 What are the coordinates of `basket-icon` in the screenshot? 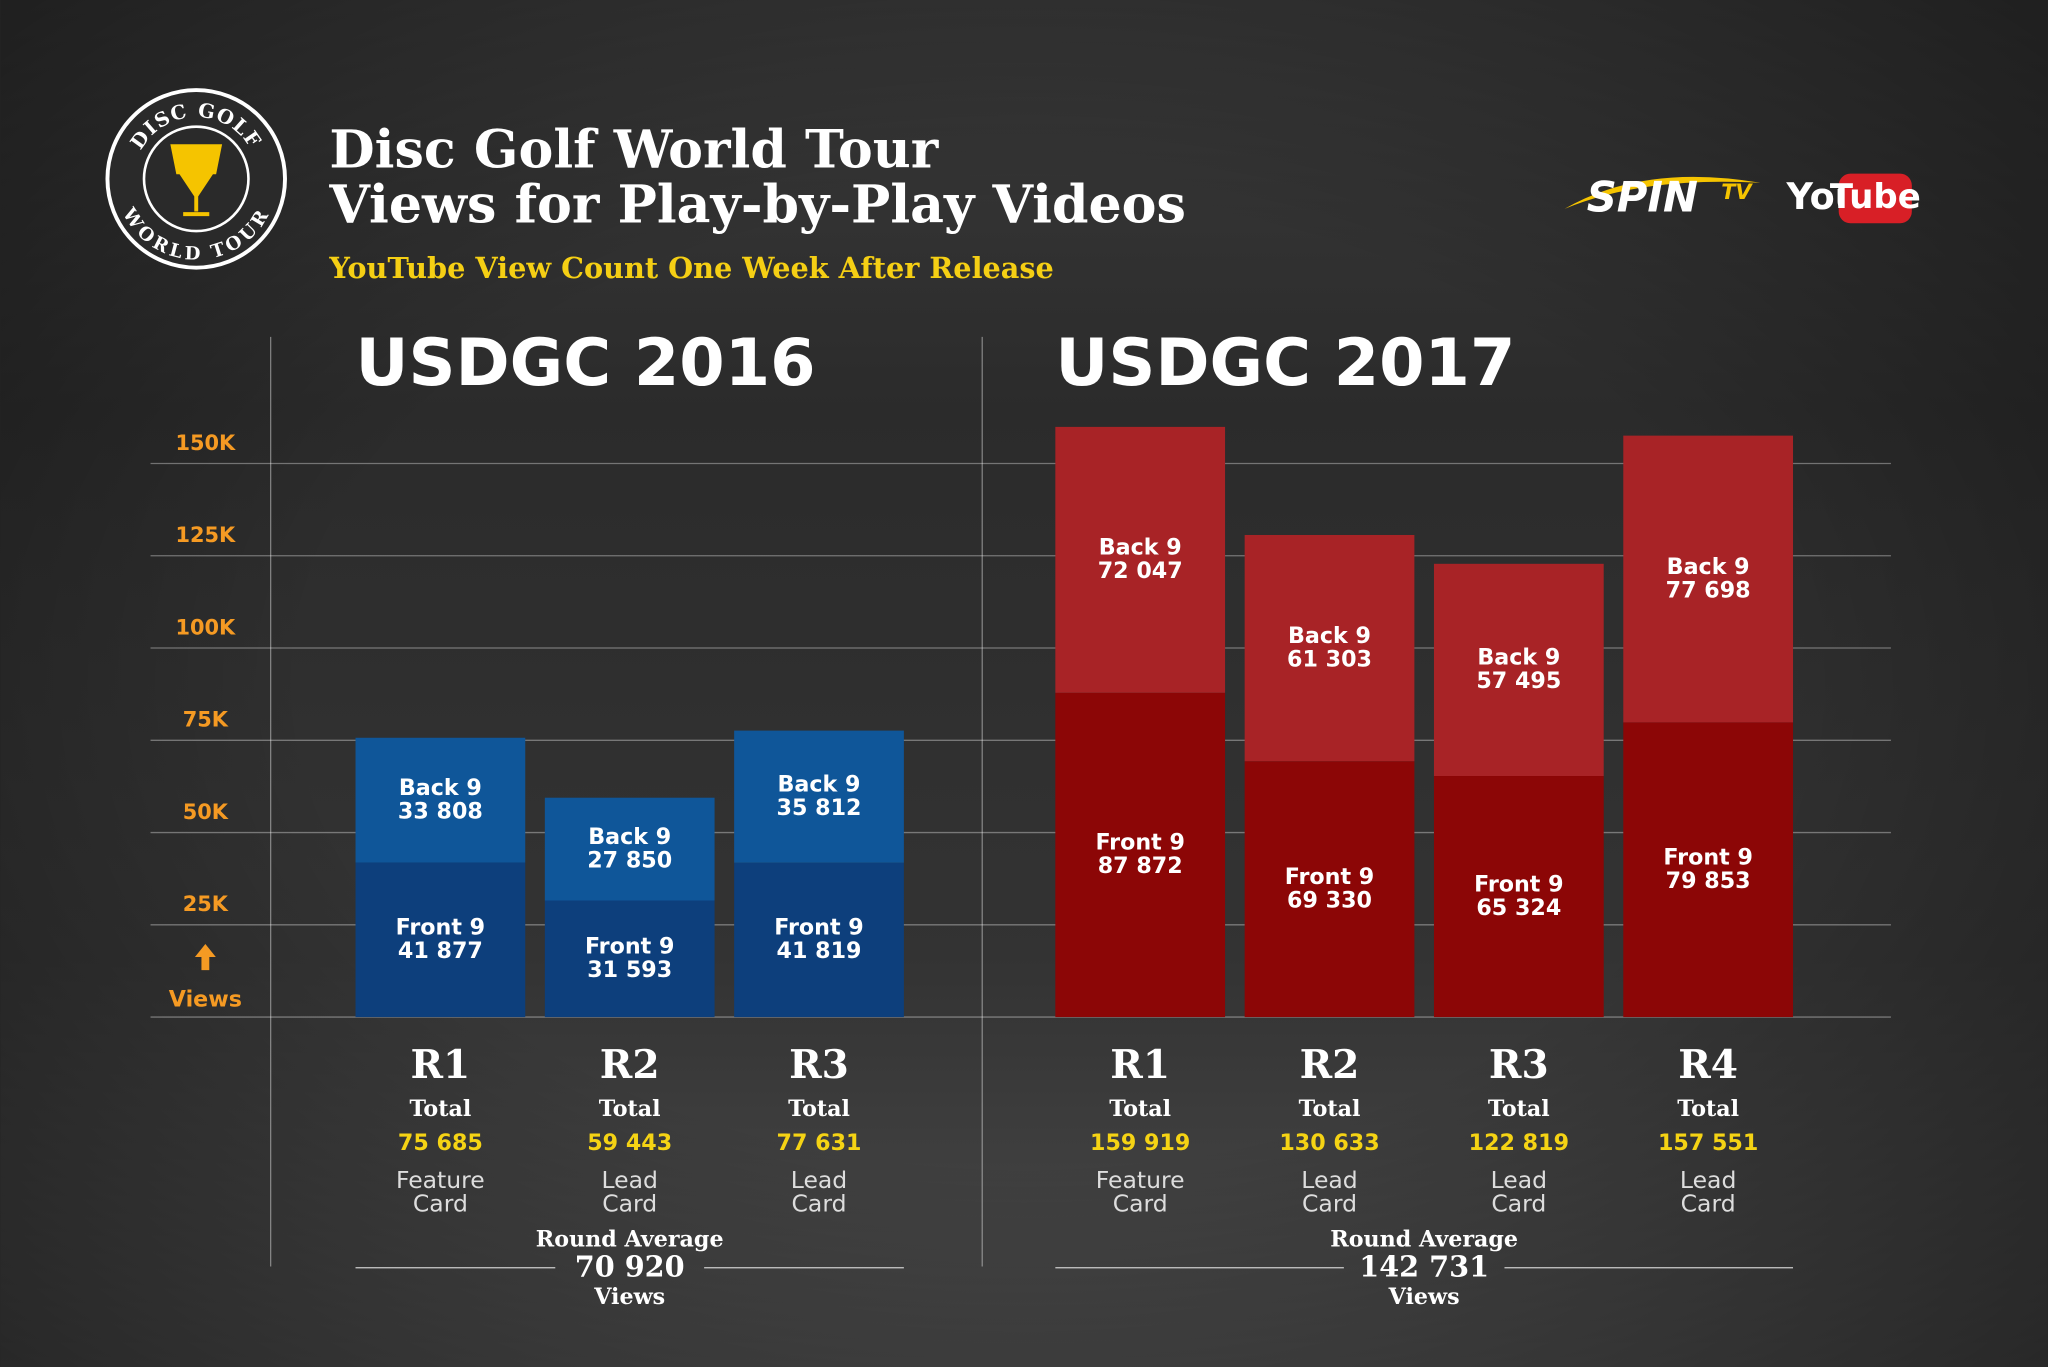 It's located at (196, 180).